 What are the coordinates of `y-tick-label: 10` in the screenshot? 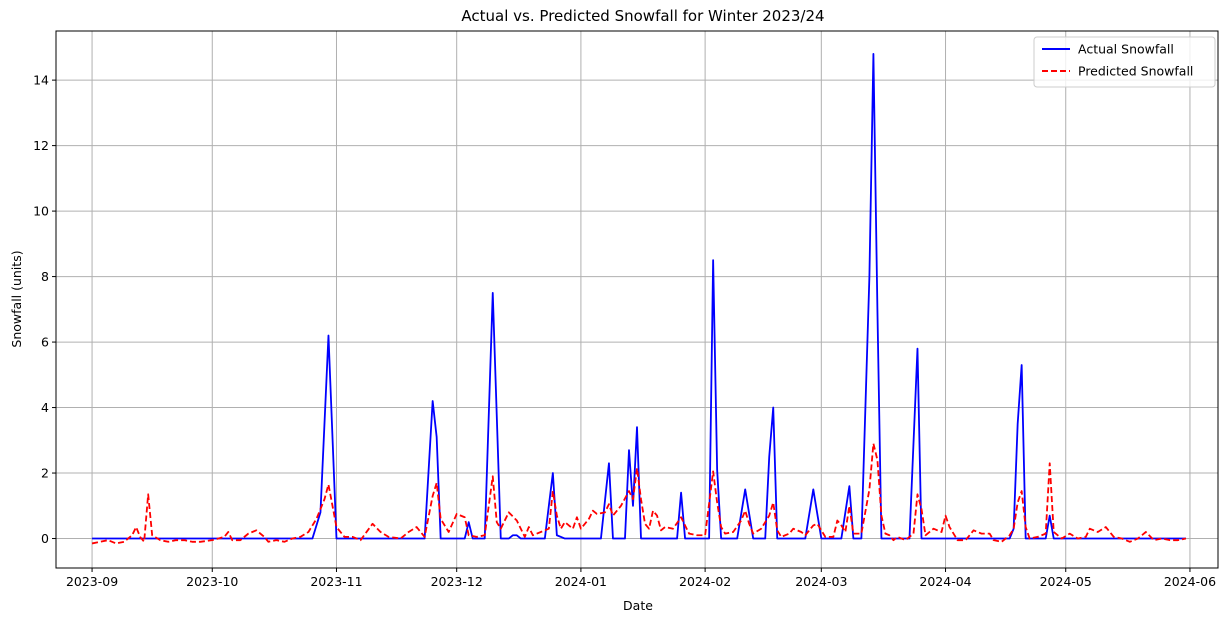 It's located at (41, 211).